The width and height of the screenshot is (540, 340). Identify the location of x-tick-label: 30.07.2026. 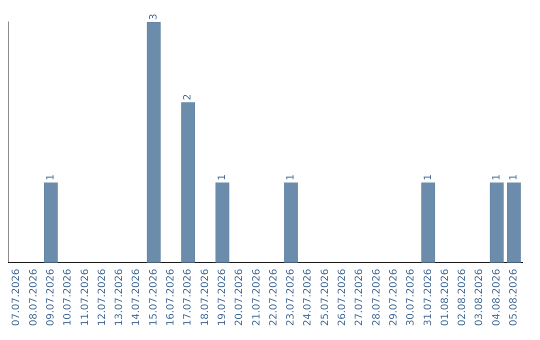
(411, 297).